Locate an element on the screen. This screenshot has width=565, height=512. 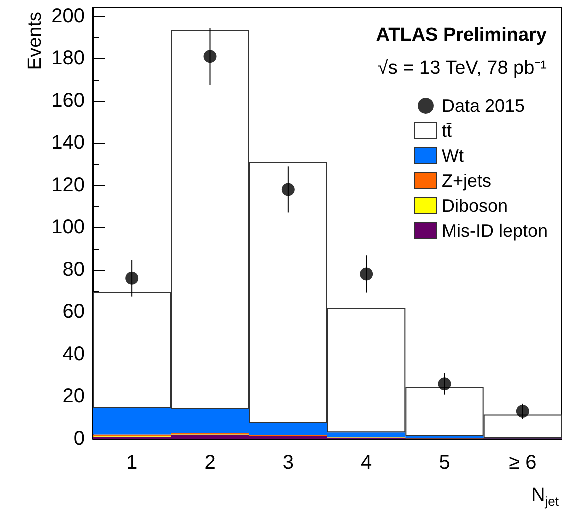
y-tick-label: 0 is located at coordinates (79, 439).